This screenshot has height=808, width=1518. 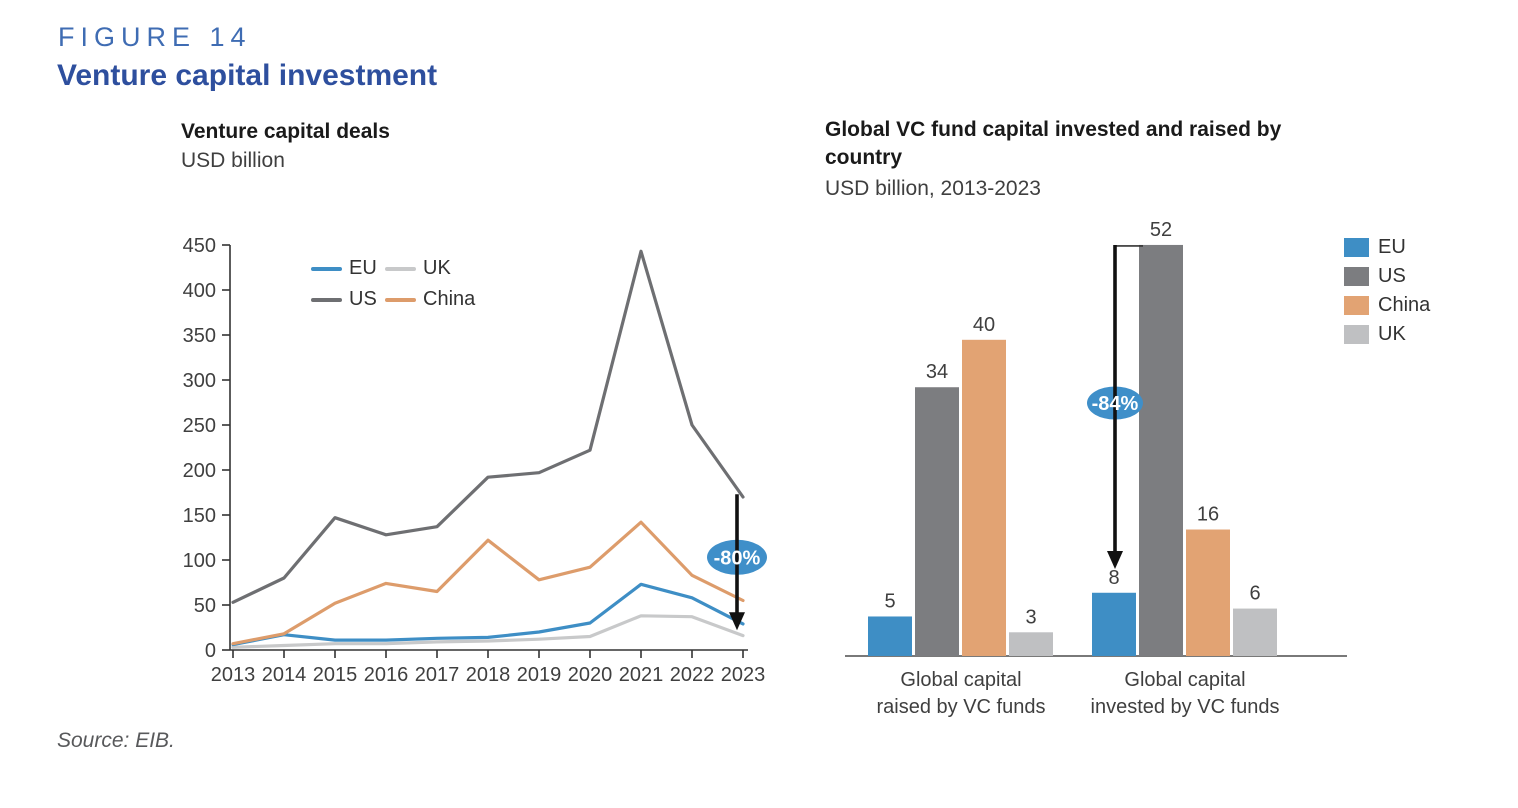 What do you see at coordinates (393, 284) in the screenshot?
I see `line-chart-legend: EU UK US China` at bounding box center [393, 284].